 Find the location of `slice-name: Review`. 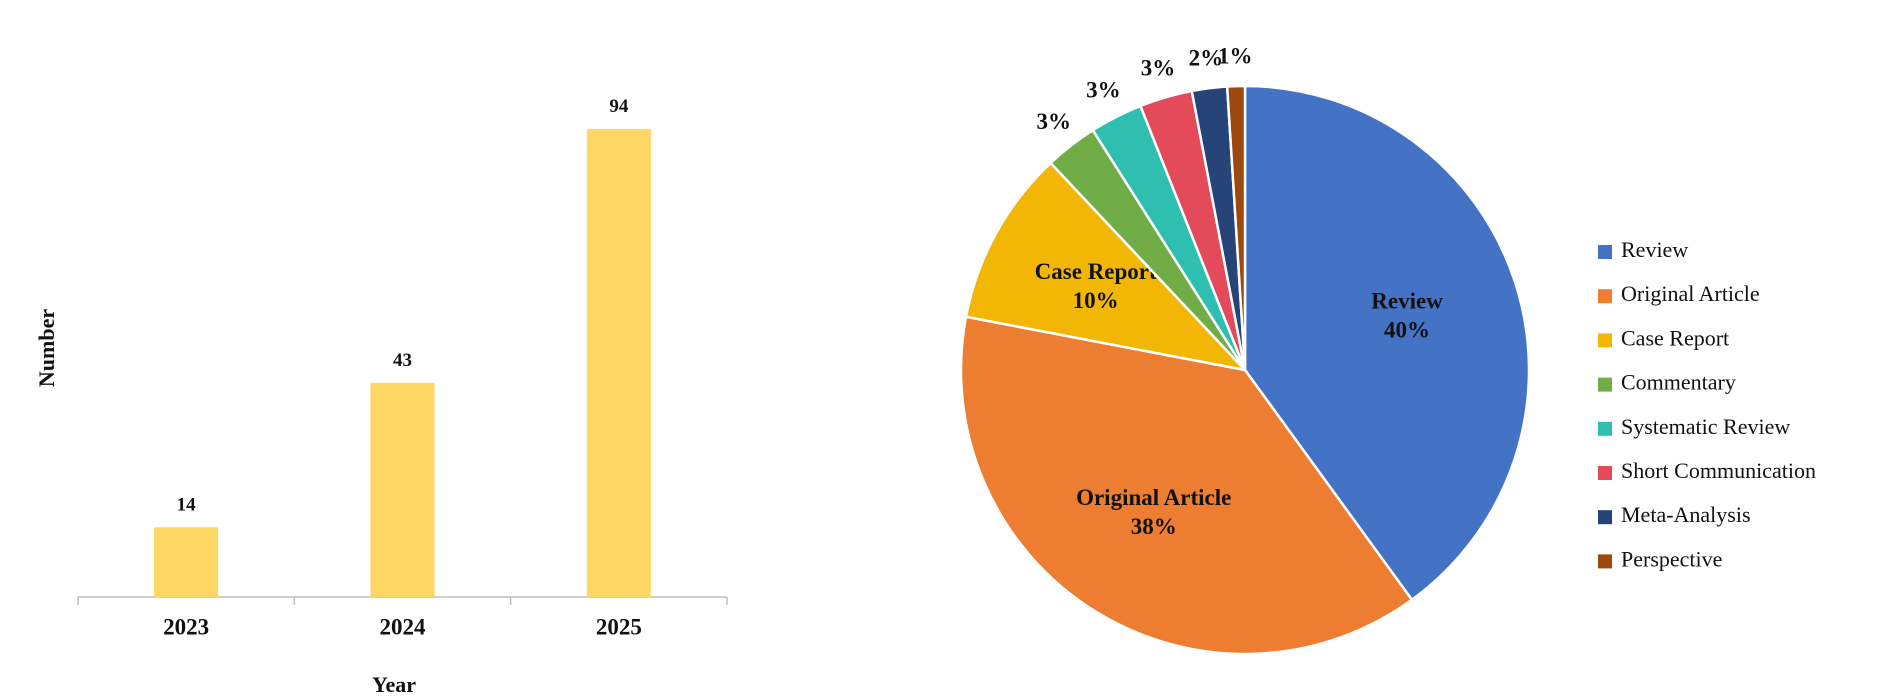

slice-name: Review is located at coordinates (1407, 301).